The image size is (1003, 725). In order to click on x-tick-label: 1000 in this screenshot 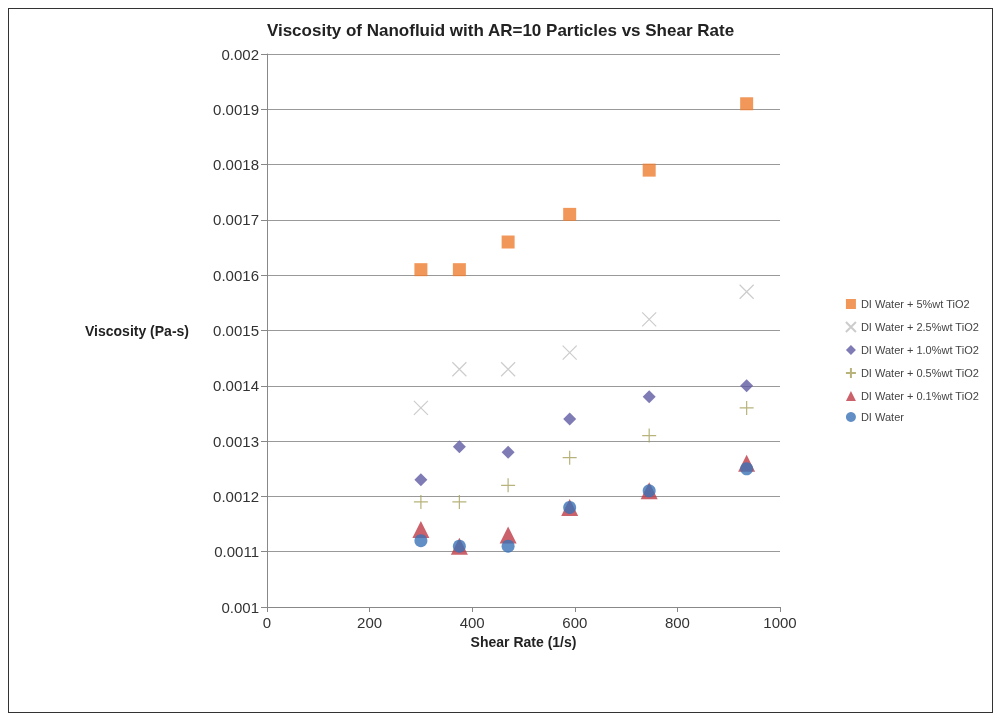, I will do `click(780, 622)`.